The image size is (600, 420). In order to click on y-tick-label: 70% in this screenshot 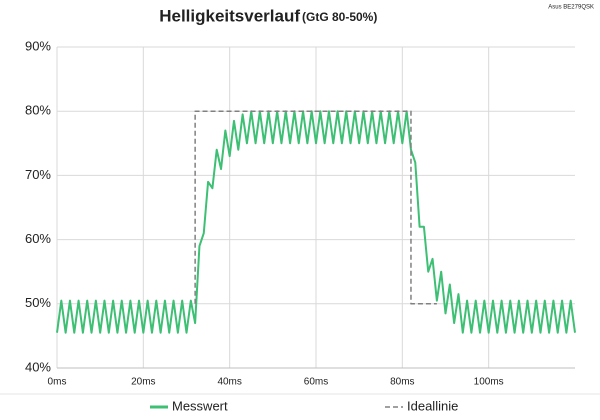, I will do `click(38, 174)`.